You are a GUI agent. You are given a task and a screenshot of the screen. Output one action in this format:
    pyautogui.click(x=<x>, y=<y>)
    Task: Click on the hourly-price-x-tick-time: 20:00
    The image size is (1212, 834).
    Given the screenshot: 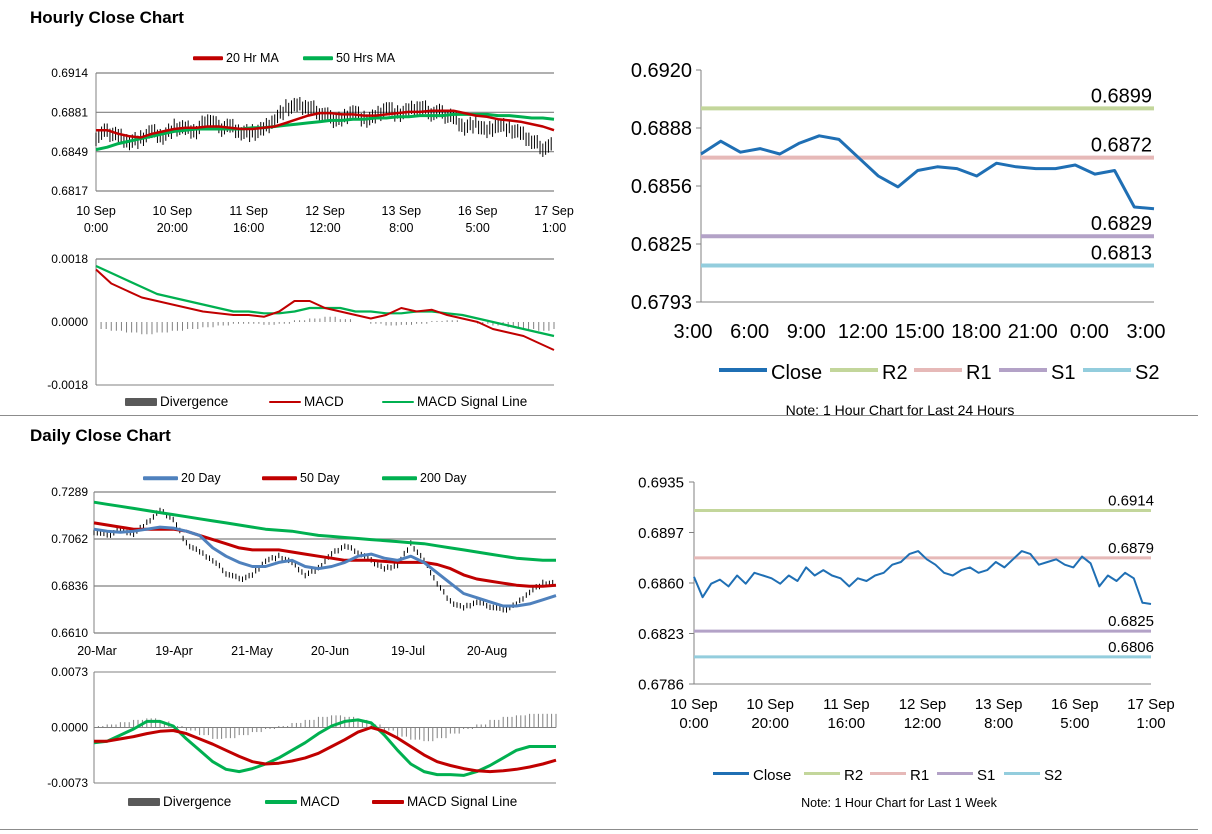 What is the action you would take?
    pyautogui.click(x=172, y=228)
    